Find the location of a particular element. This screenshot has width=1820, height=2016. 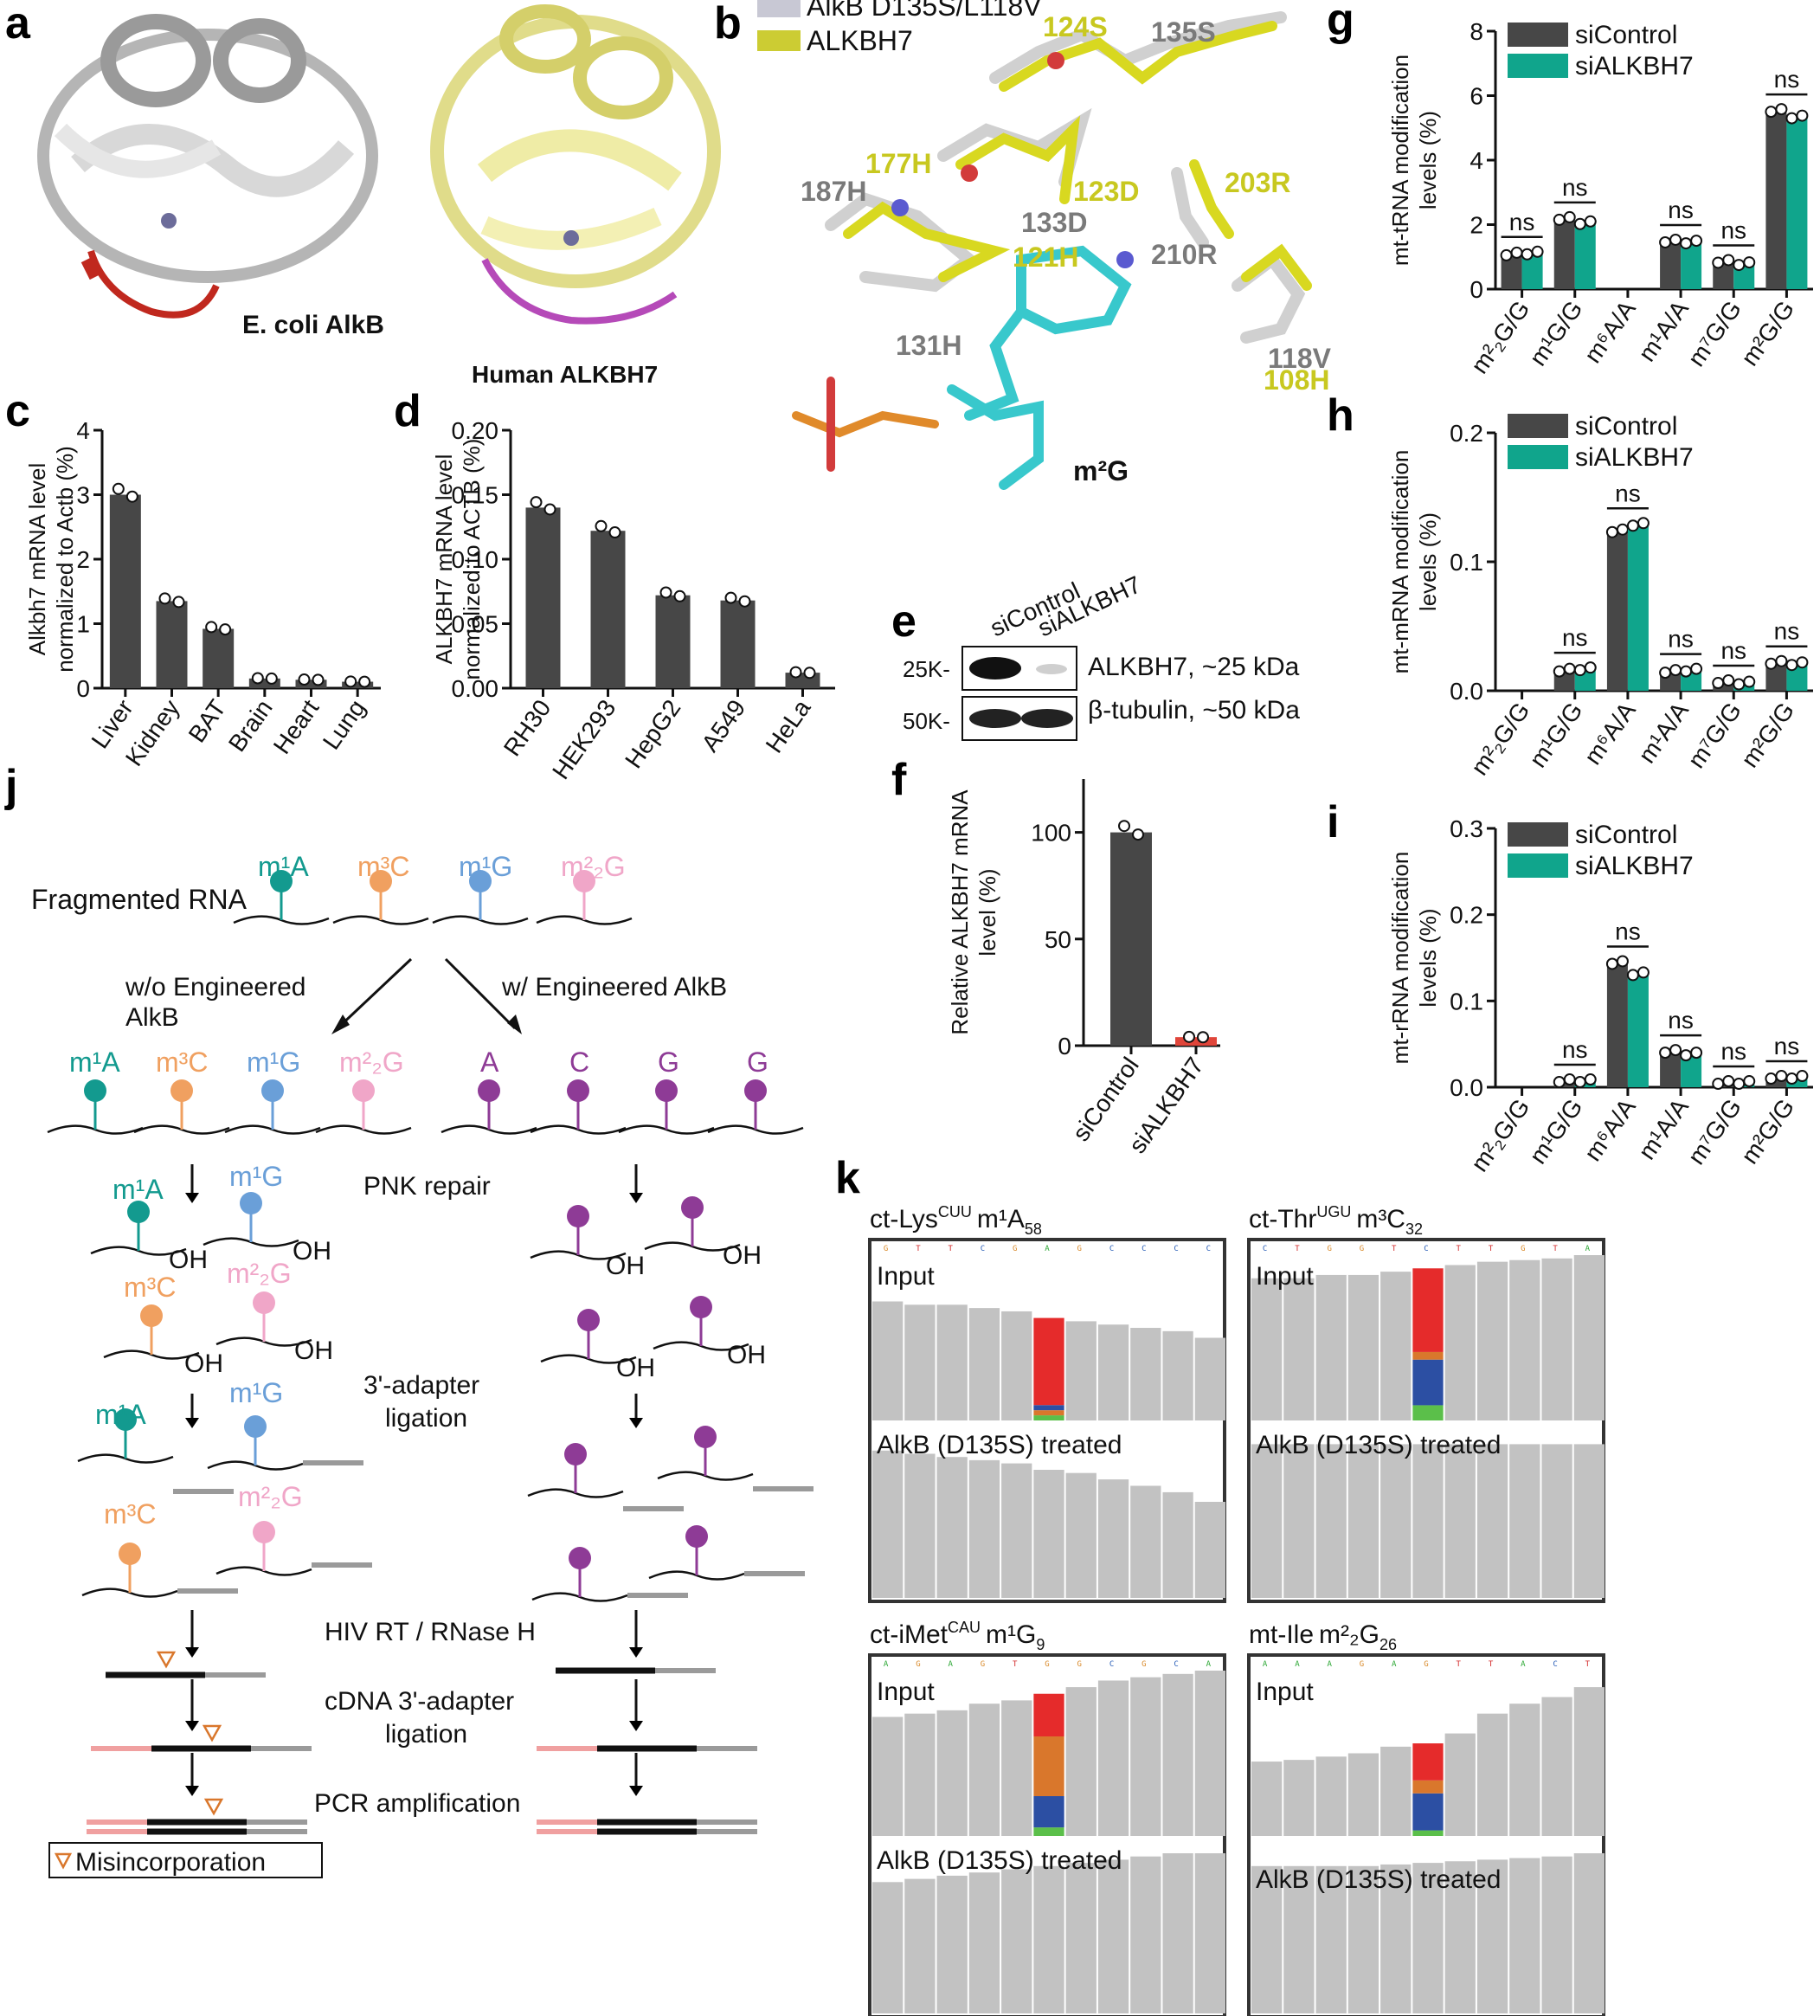

y-axis-label-line: Alkbh7 mRNA level is located at coordinates (37, 559).